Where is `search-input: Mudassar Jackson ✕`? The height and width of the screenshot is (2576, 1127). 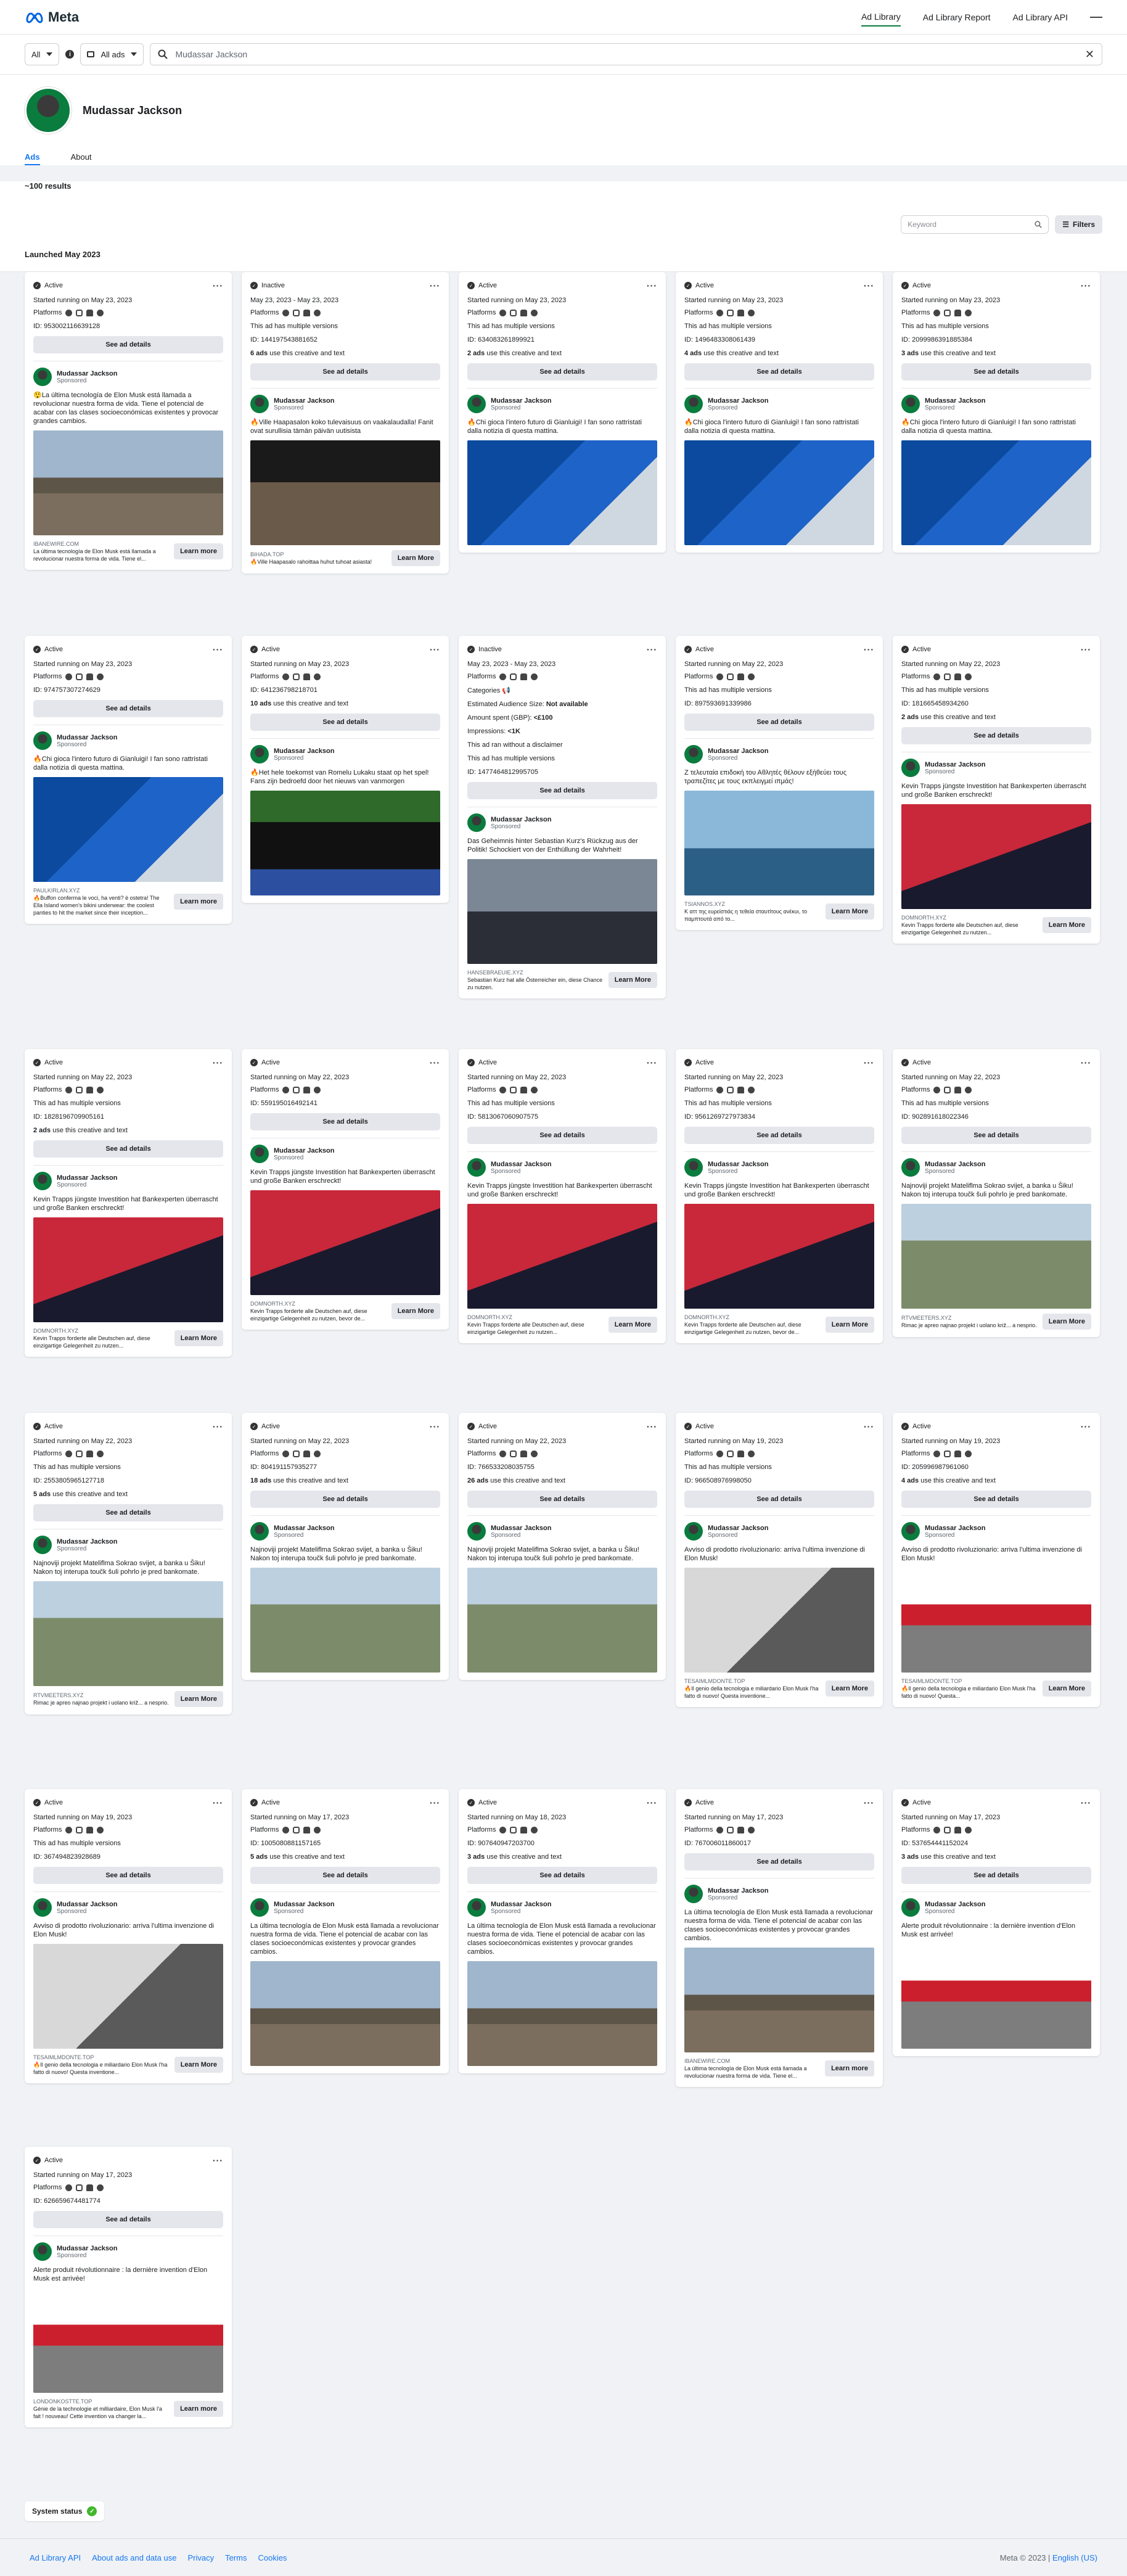
search-input: Mudassar Jackson ✕ is located at coordinates (626, 54).